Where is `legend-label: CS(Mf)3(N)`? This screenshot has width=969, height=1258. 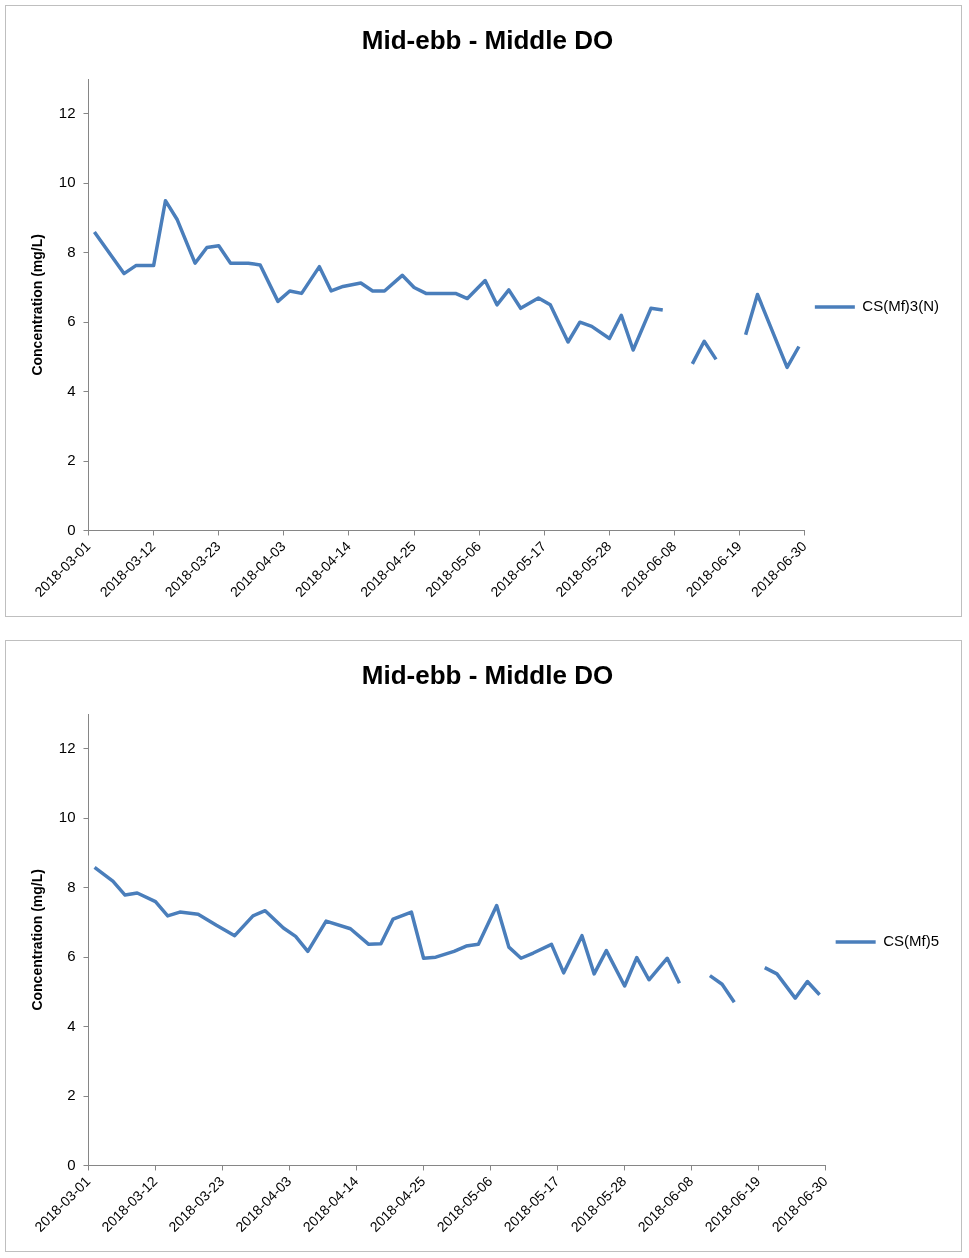
legend-label: CS(Mf)3(N) is located at coordinates (900, 306).